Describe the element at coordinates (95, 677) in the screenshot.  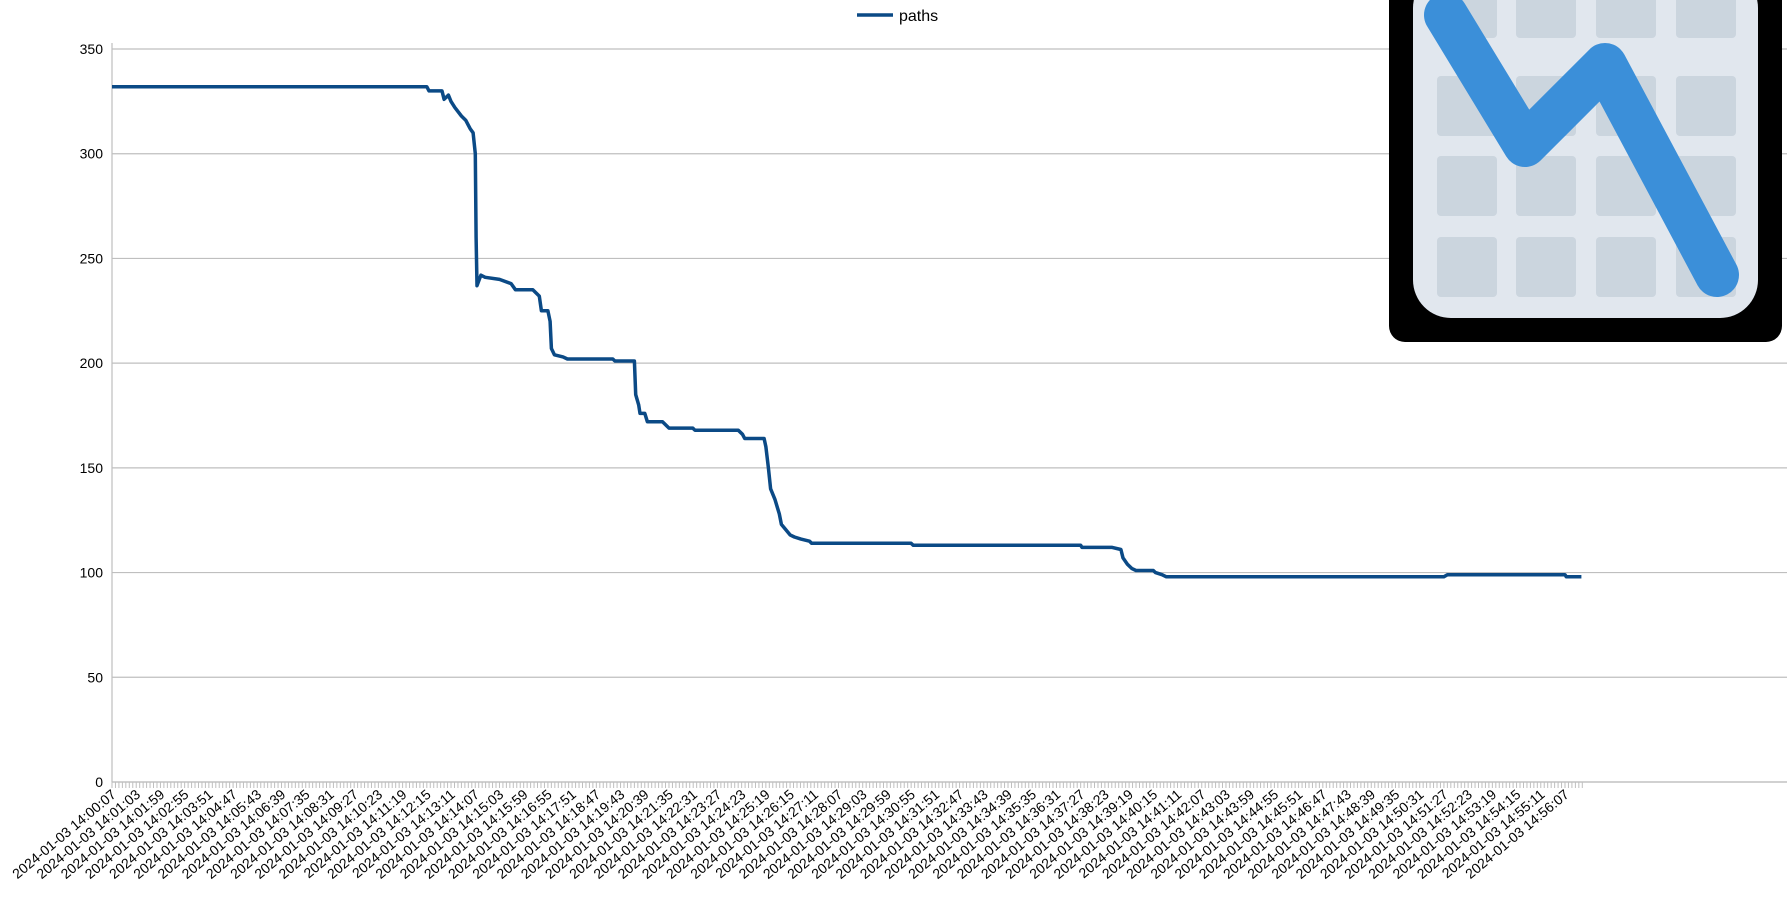
I see `y-tick-label: 50` at that location.